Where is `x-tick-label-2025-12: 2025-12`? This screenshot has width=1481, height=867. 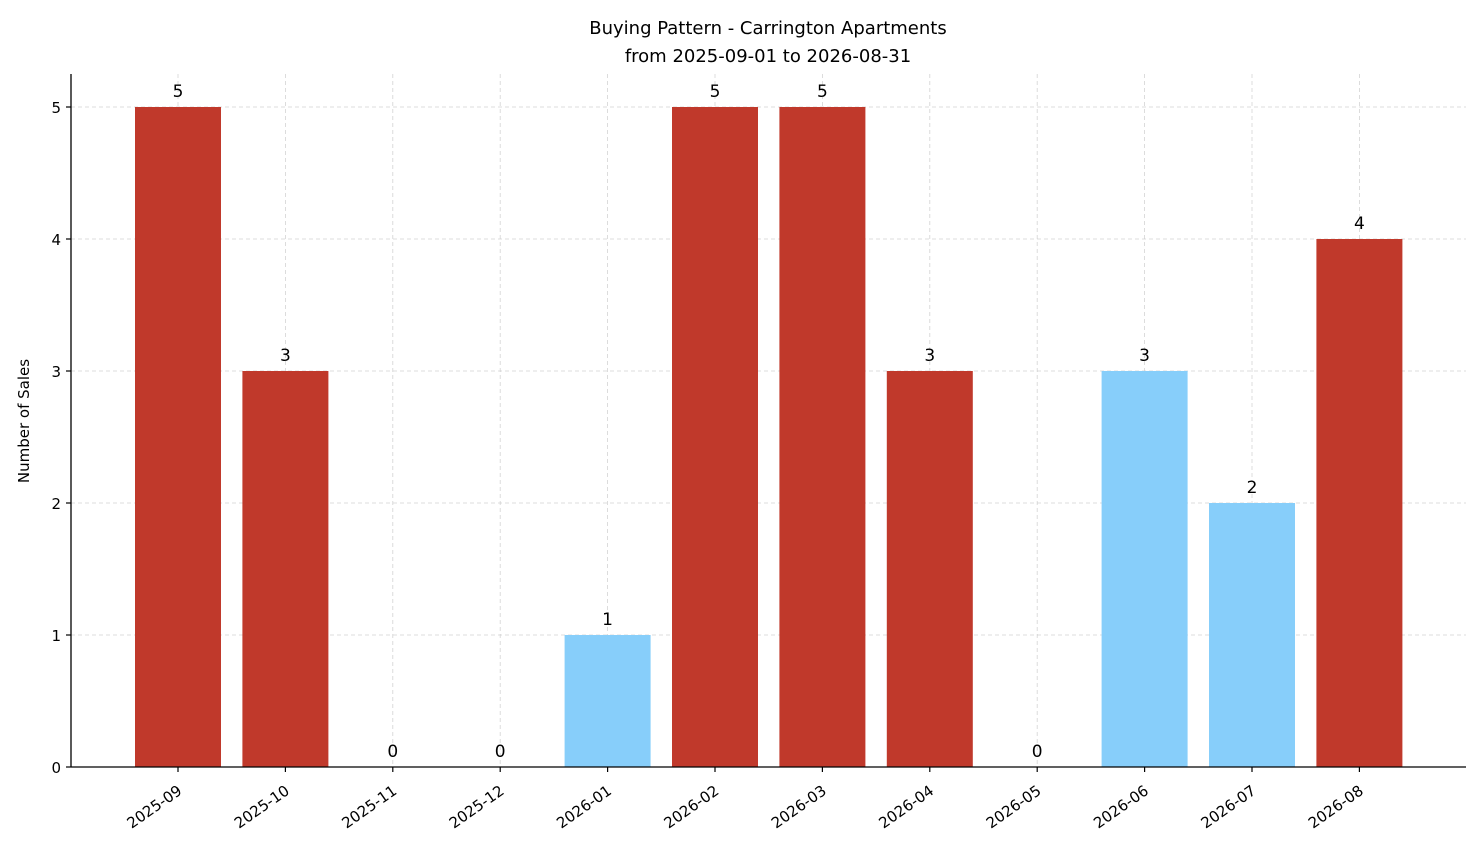
x-tick-label-2025-12: 2025-12 is located at coordinates (477, 807).